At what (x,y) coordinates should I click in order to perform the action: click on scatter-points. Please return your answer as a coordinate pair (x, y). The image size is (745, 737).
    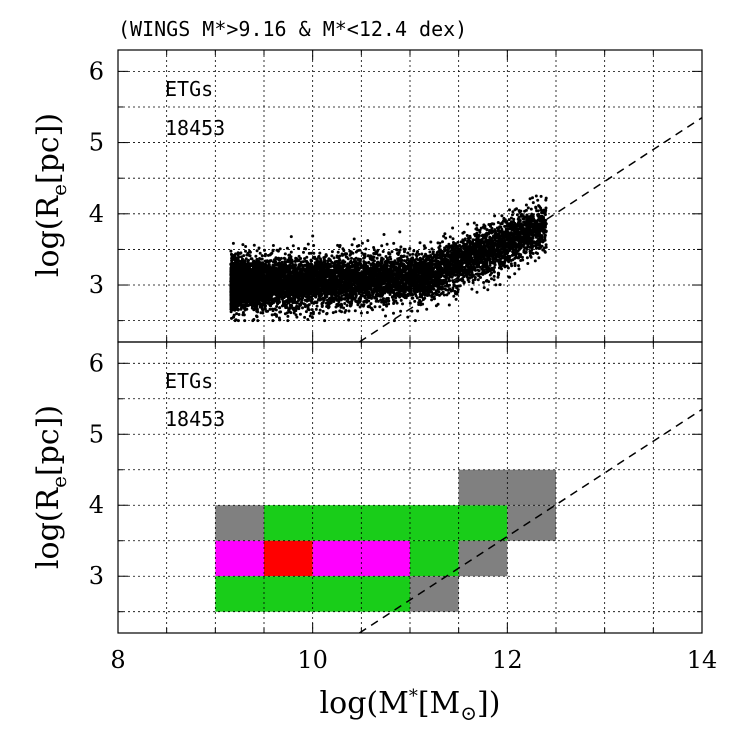
    Looking at the image, I should click on (388, 258).